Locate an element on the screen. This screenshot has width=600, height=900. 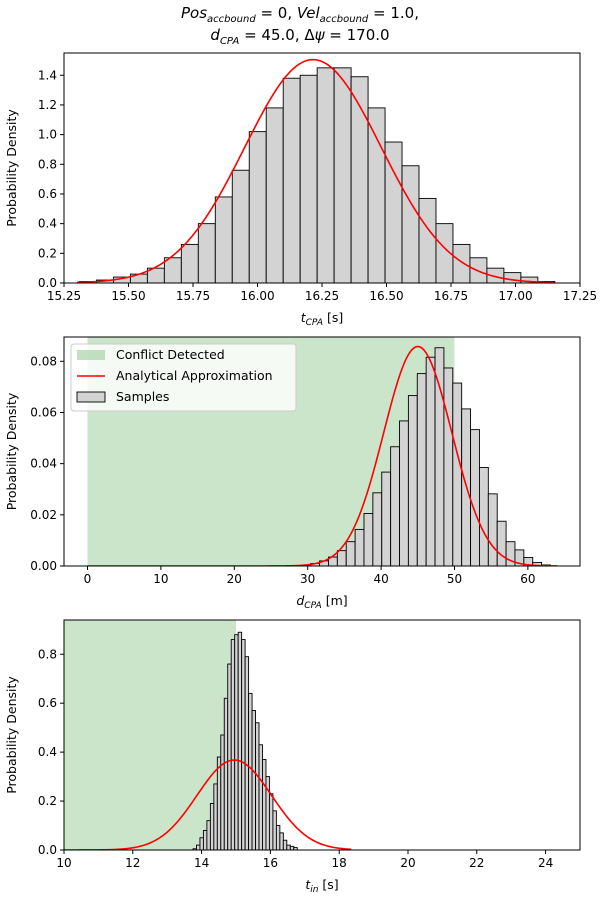
x-tick-label: 15.75 is located at coordinates (193, 296).